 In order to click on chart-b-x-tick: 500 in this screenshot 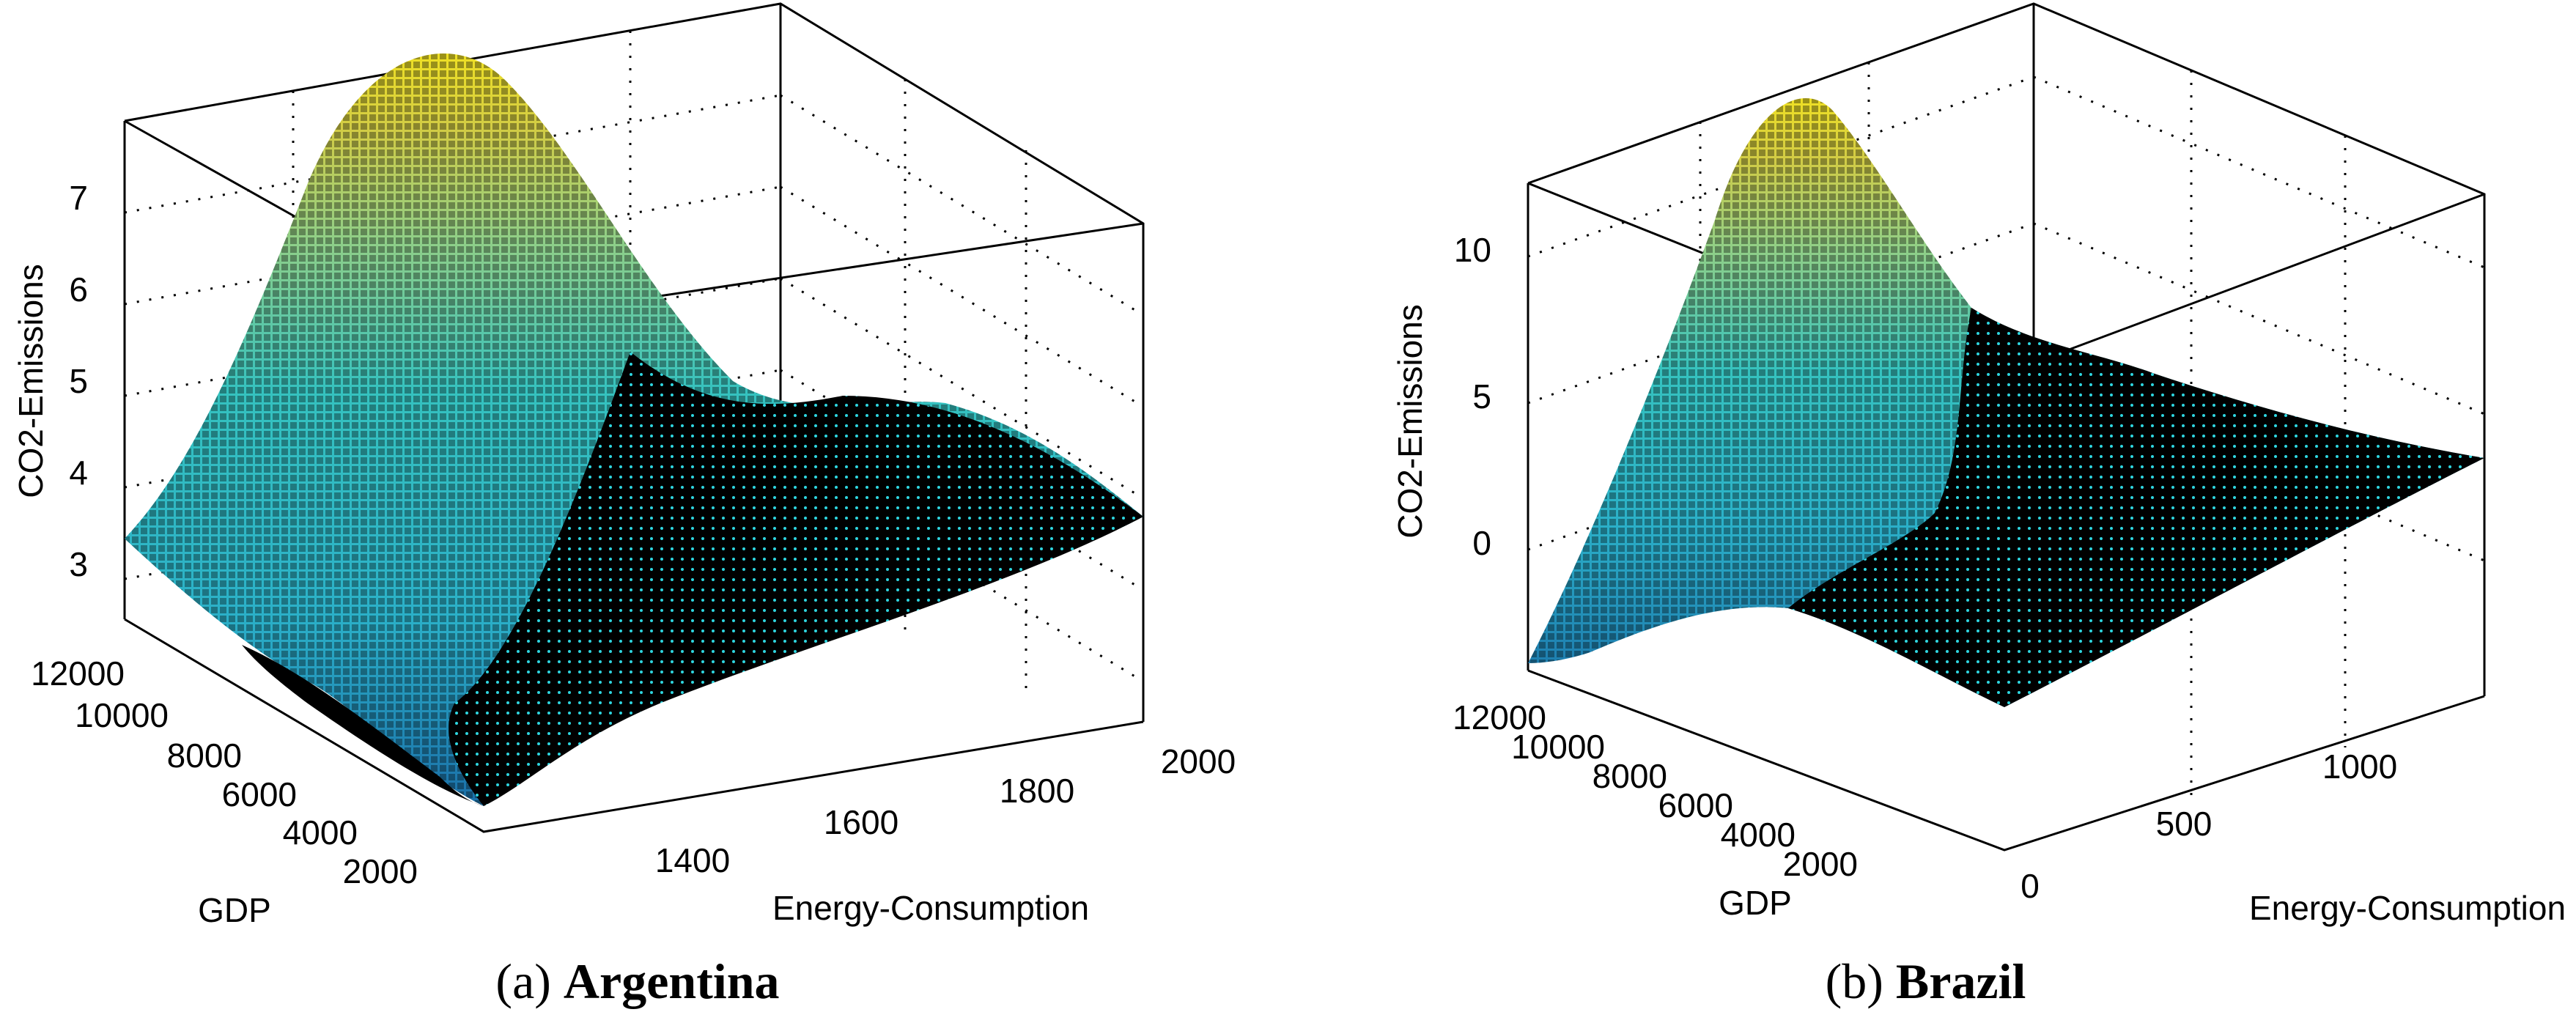, I will do `click(2184, 824)`.